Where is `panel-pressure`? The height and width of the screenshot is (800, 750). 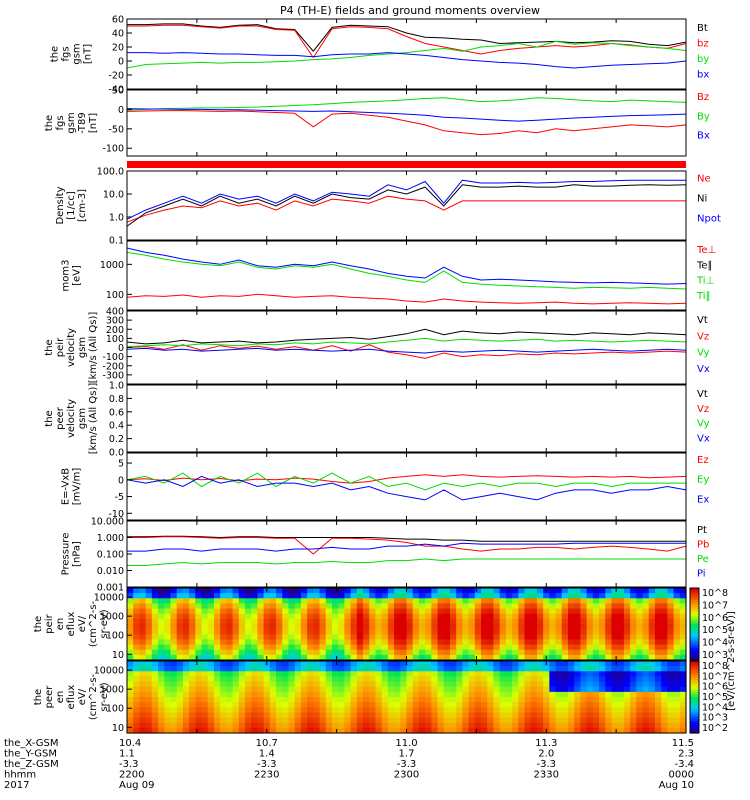
panel-pressure is located at coordinates (406, 554).